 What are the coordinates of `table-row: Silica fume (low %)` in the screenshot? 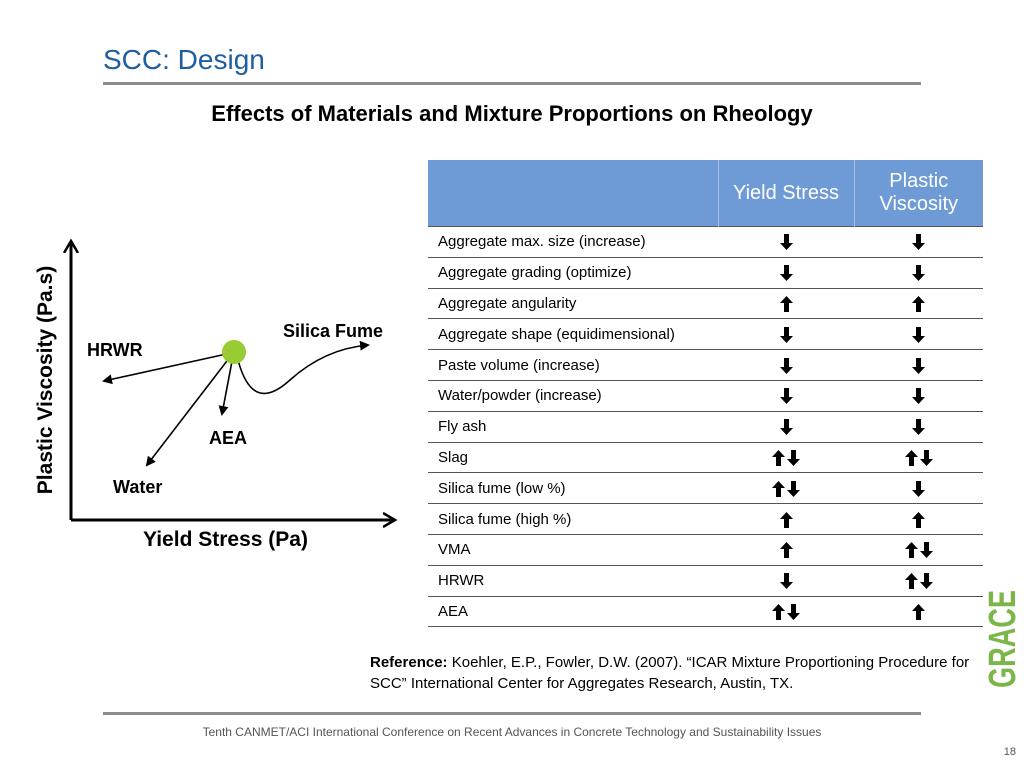 It's located at (705, 488).